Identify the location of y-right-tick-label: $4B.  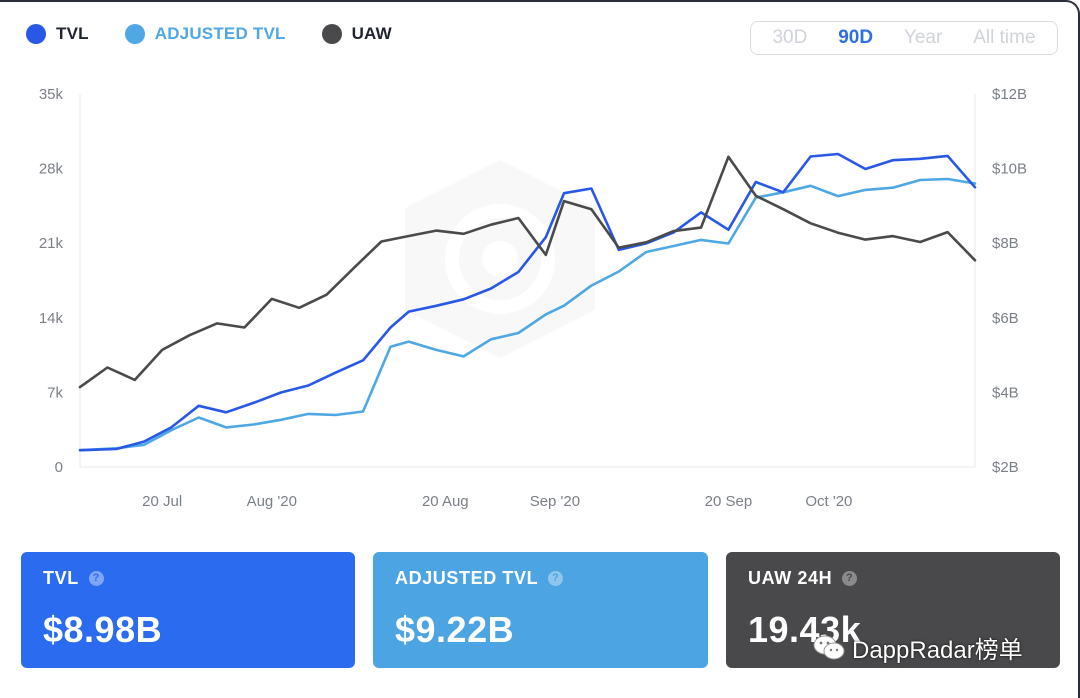
(1005, 392).